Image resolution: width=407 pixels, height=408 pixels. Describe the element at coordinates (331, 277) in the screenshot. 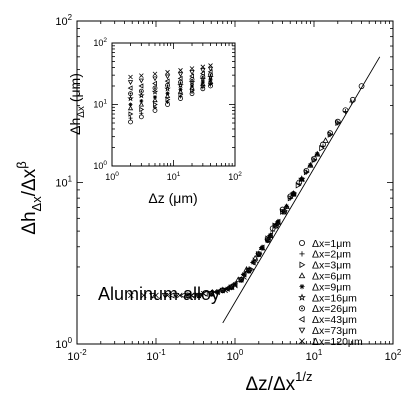

I see `legend-label: Δx=6μm` at that location.